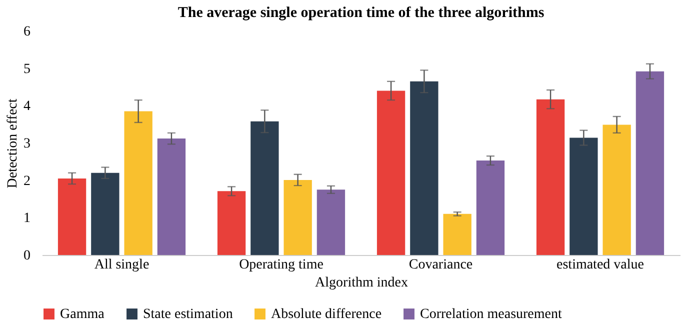  What do you see at coordinates (361, 13) in the screenshot?
I see `chart-title: The average single operation time of the three algorithms` at bounding box center [361, 13].